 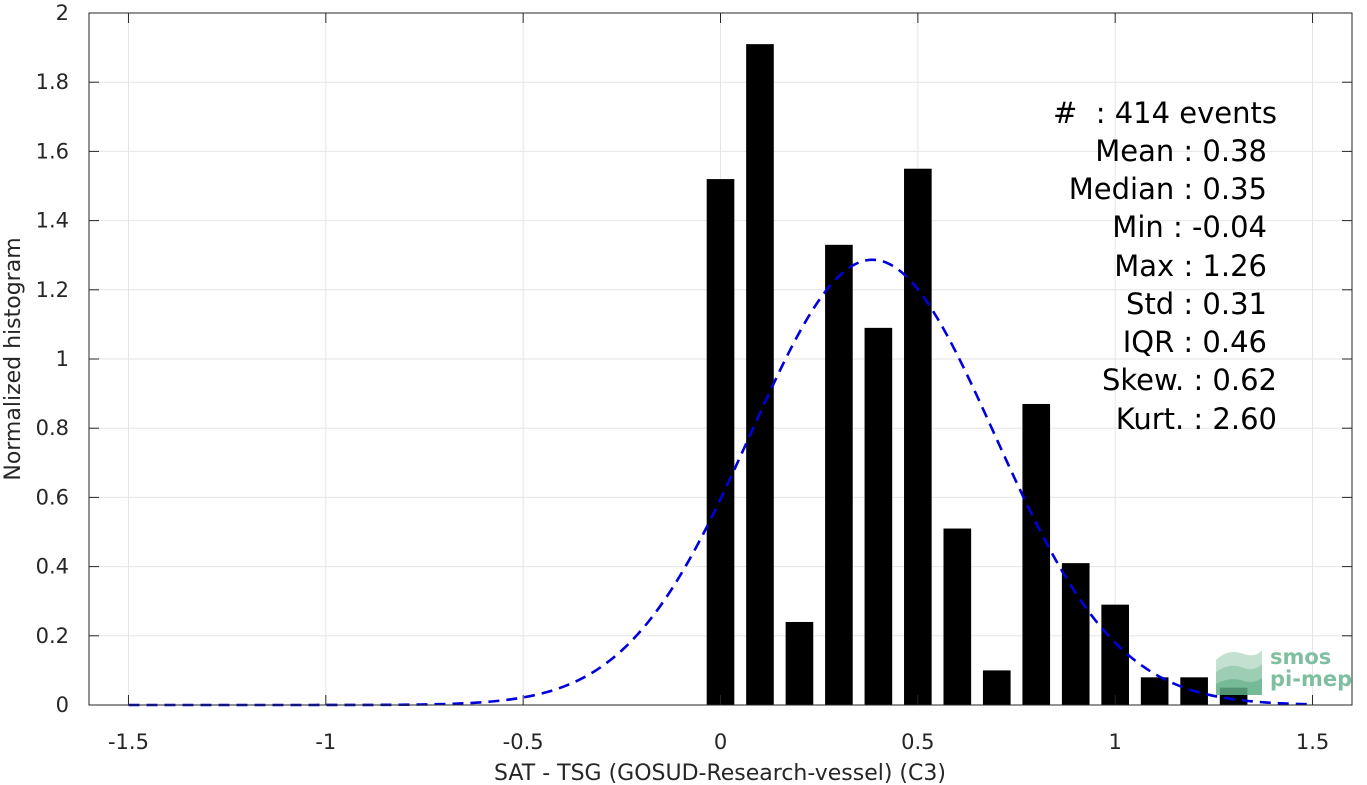 I want to click on y-tick-label: 1.6, so click(x=52, y=151).